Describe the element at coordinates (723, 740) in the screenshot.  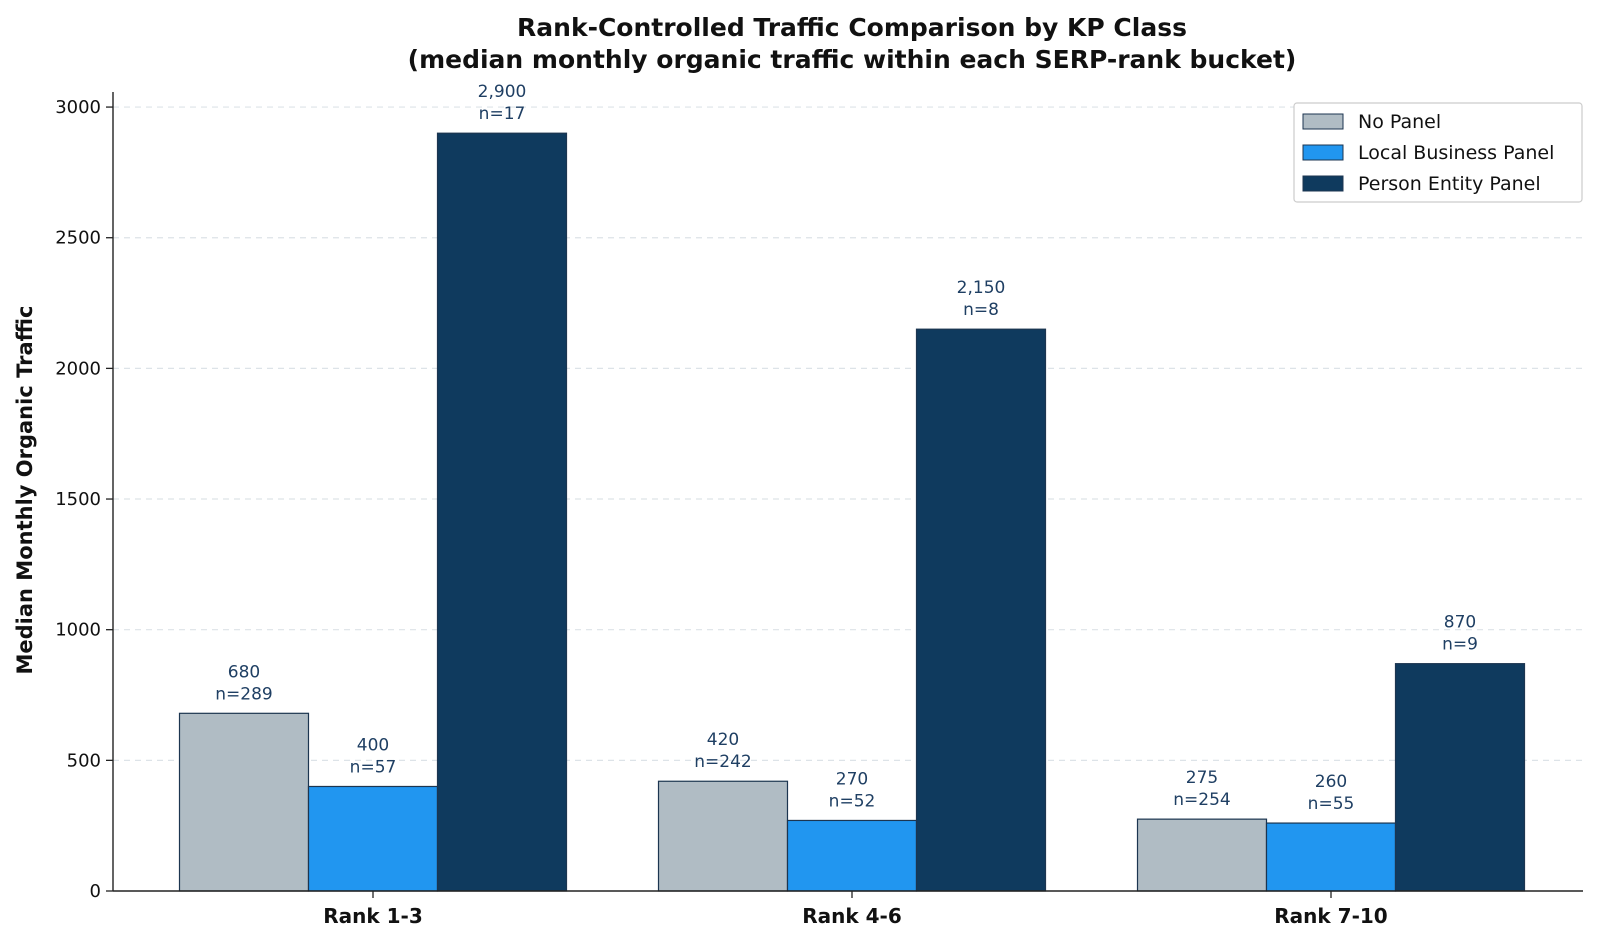
I see `bar-value-label: 420` at that location.